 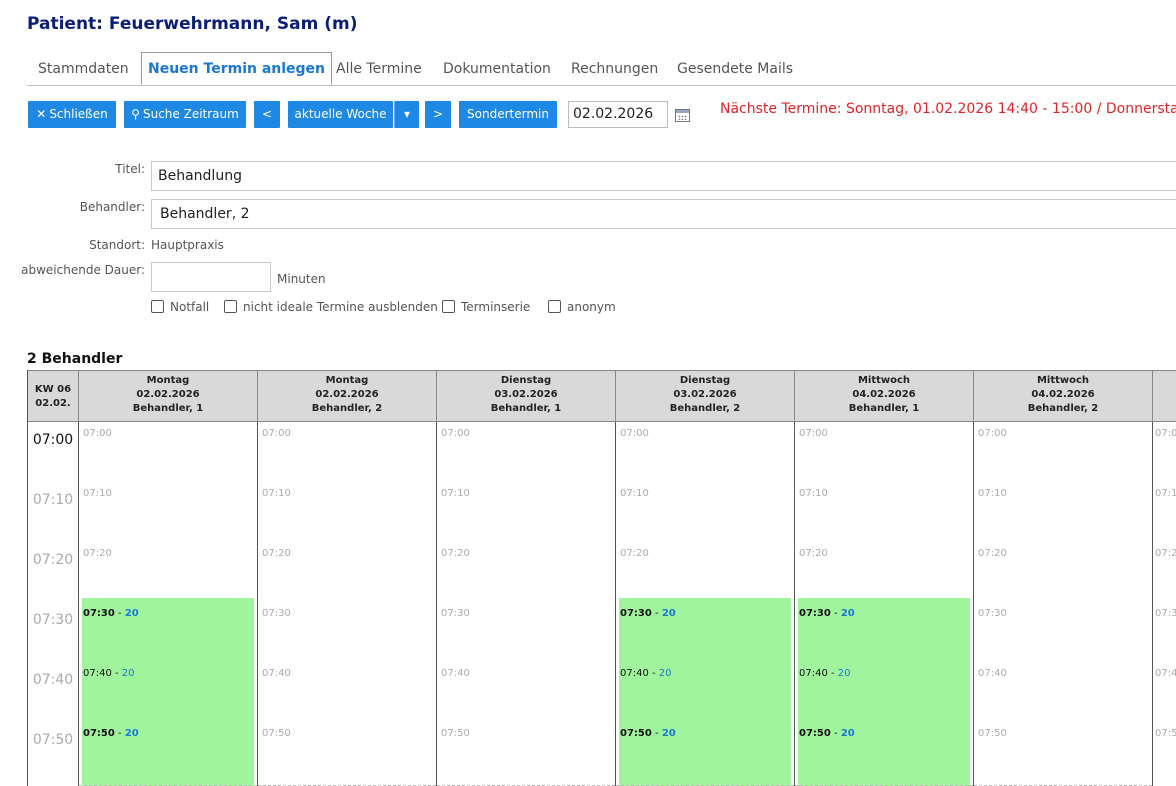 I want to click on day-column: 07:00 07:10 07:20 07:30 07:40 07:50, so click(x=1062, y=604).